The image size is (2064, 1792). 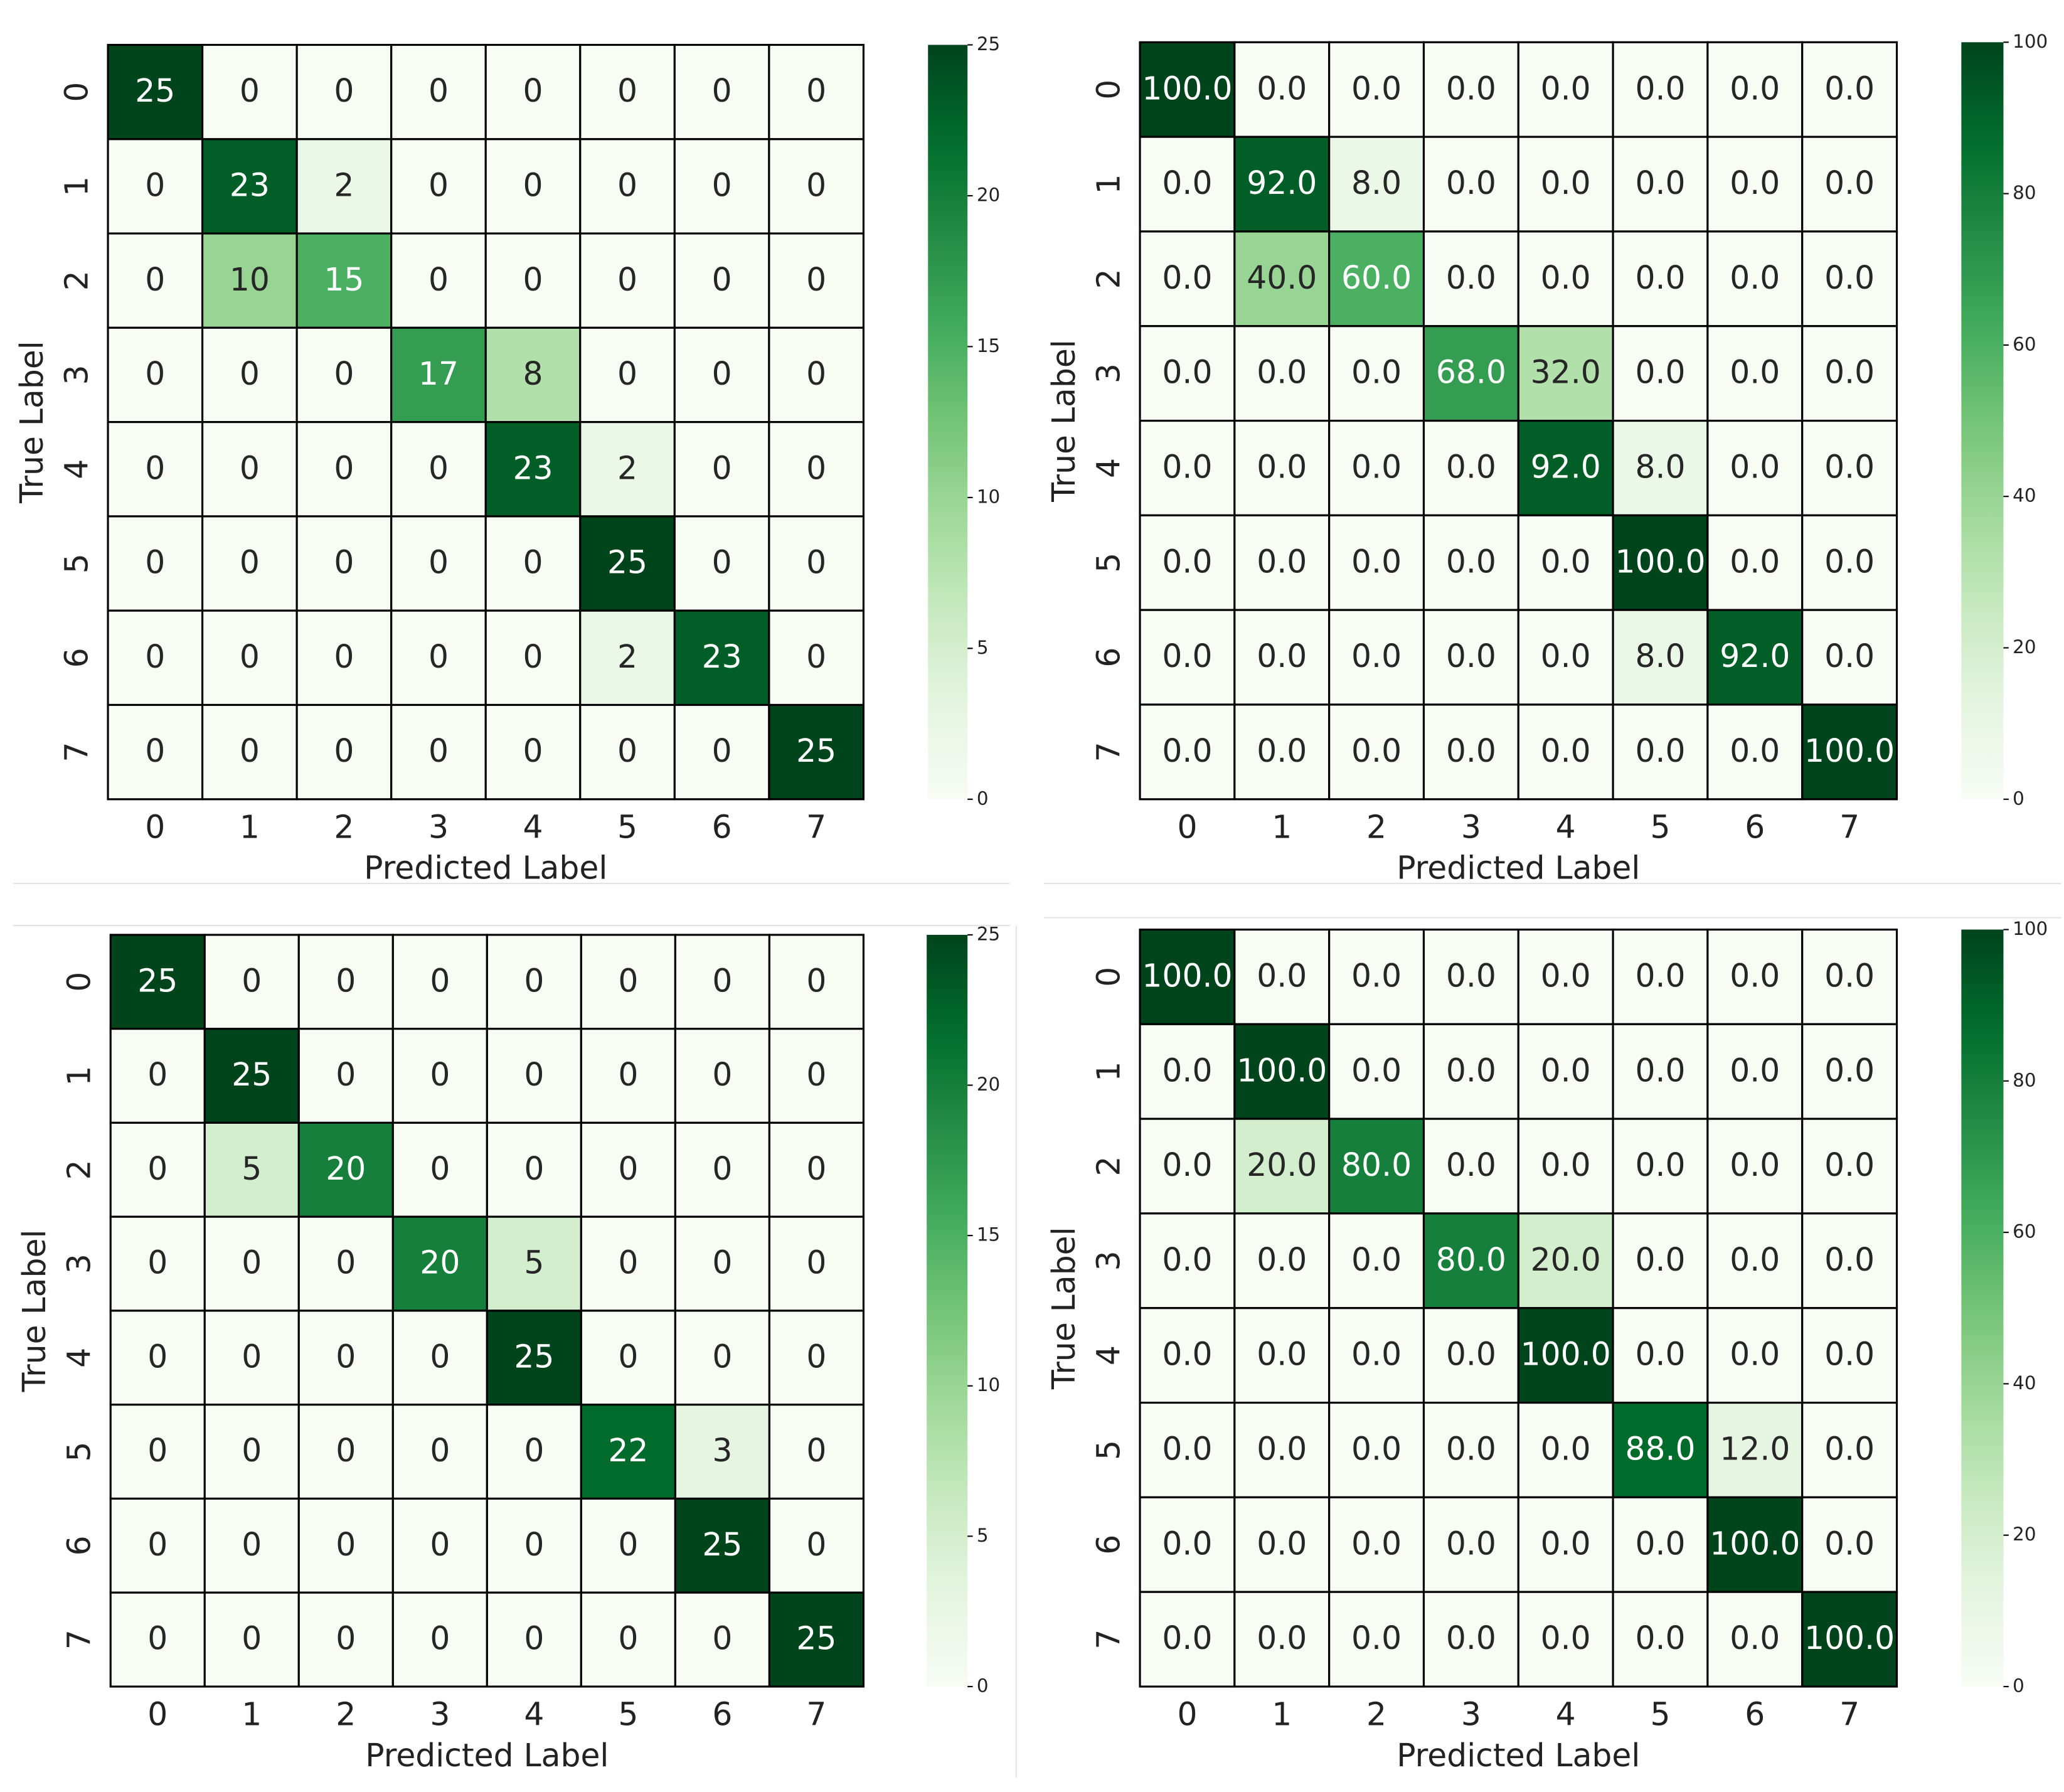 What do you see at coordinates (76, 563) in the screenshot?
I see `y-tick-label: 5` at bounding box center [76, 563].